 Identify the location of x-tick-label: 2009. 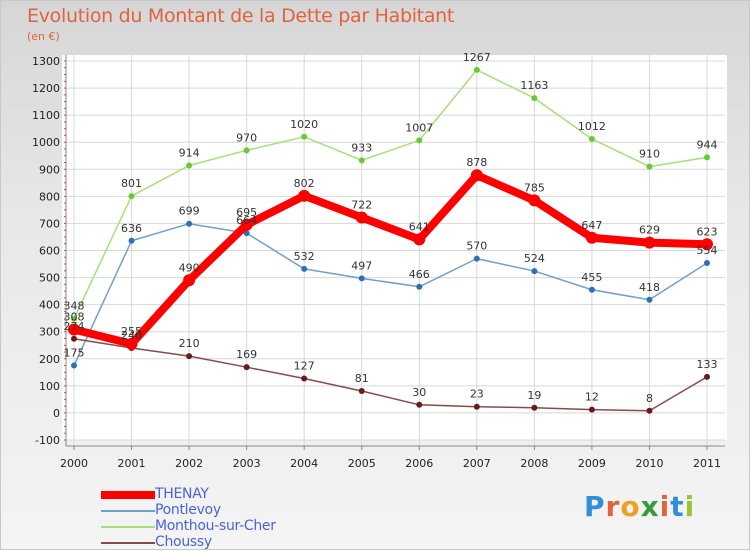
(592, 463).